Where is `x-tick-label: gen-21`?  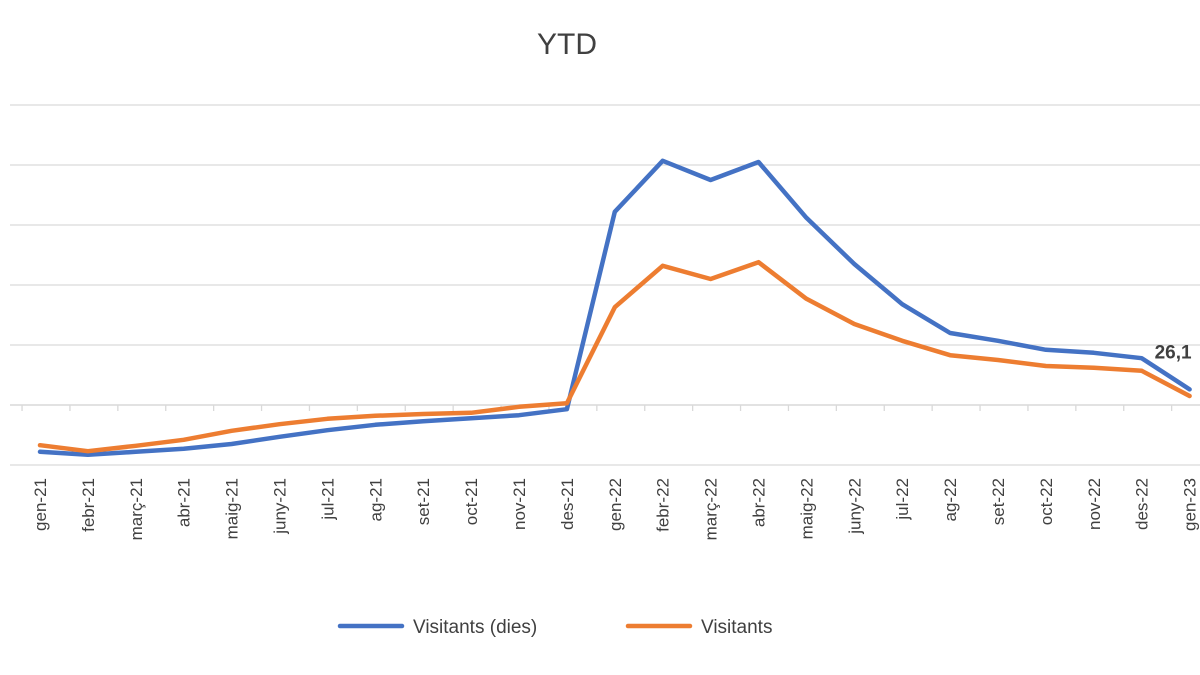
x-tick-label: gen-21 is located at coordinates (40, 504).